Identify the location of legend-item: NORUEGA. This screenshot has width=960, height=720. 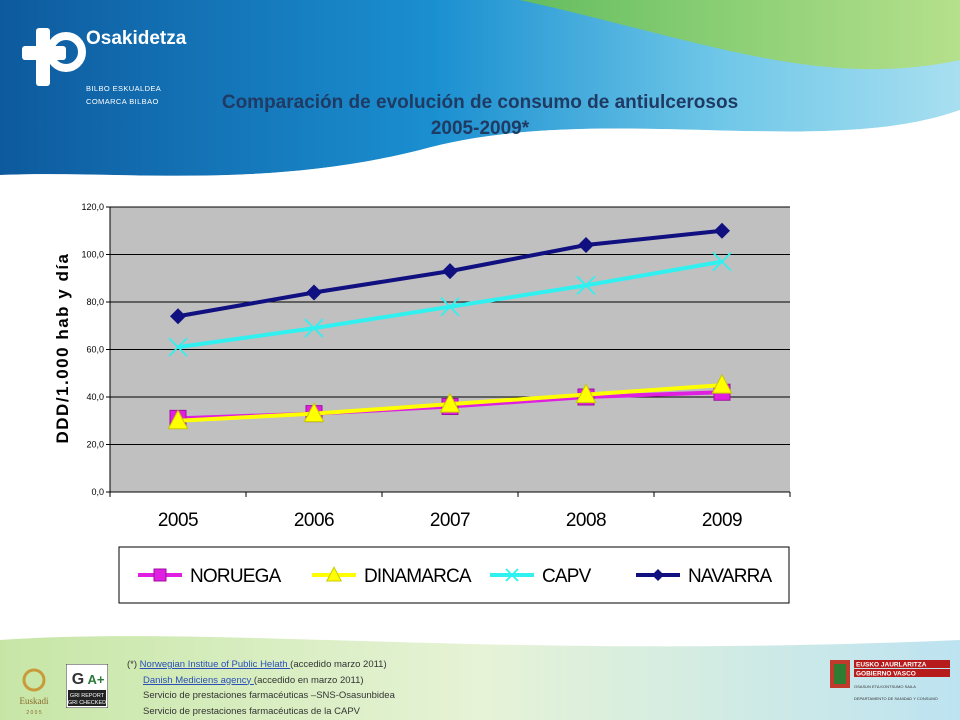
(210, 576).